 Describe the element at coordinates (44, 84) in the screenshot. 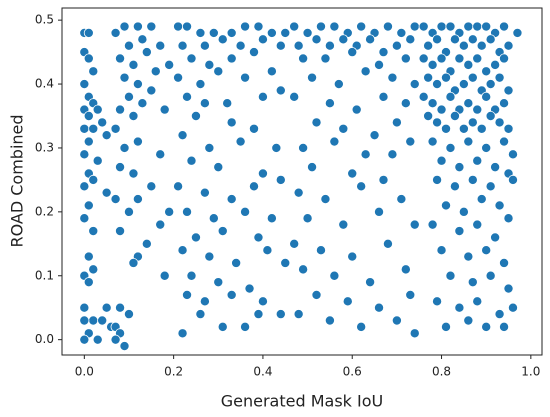

I see `y-tick-label: 0.4` at that location.